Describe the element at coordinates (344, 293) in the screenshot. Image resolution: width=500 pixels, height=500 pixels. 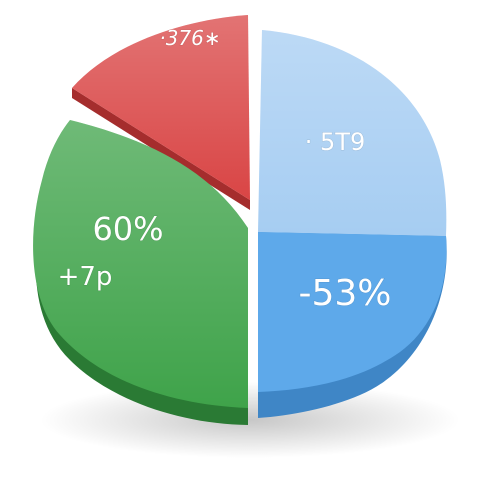
I see `label-blue: -53%` at that location.